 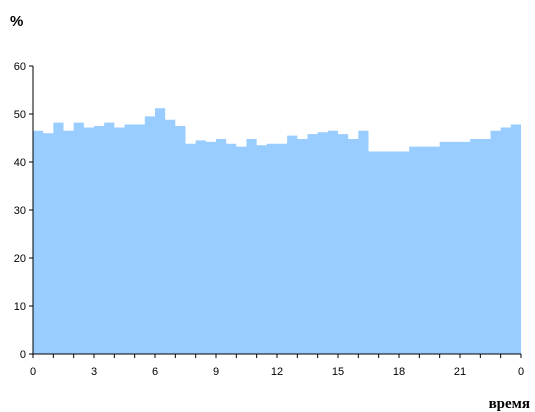 What do you see at coordinates (509, 404) in the screenshot?
I see `x-axis-label: время` at bounding box center [509, 404].